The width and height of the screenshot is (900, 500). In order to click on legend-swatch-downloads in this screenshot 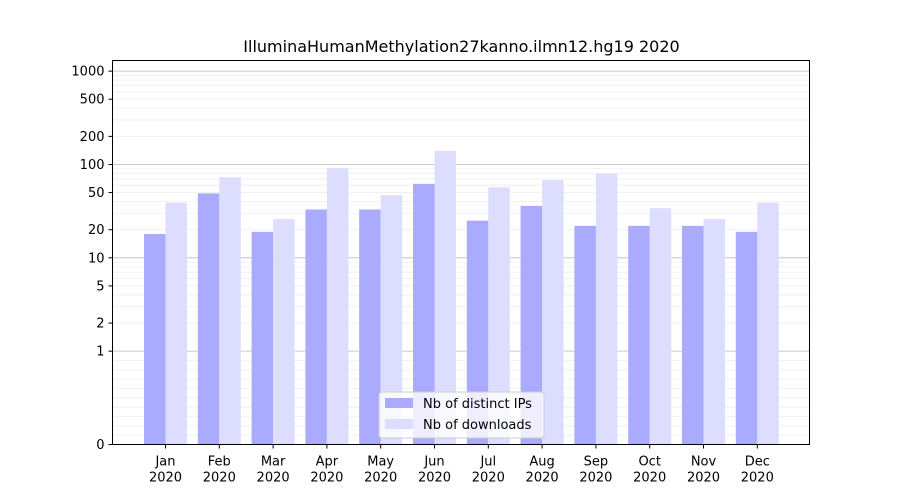, I will do `click(399, 424)`.